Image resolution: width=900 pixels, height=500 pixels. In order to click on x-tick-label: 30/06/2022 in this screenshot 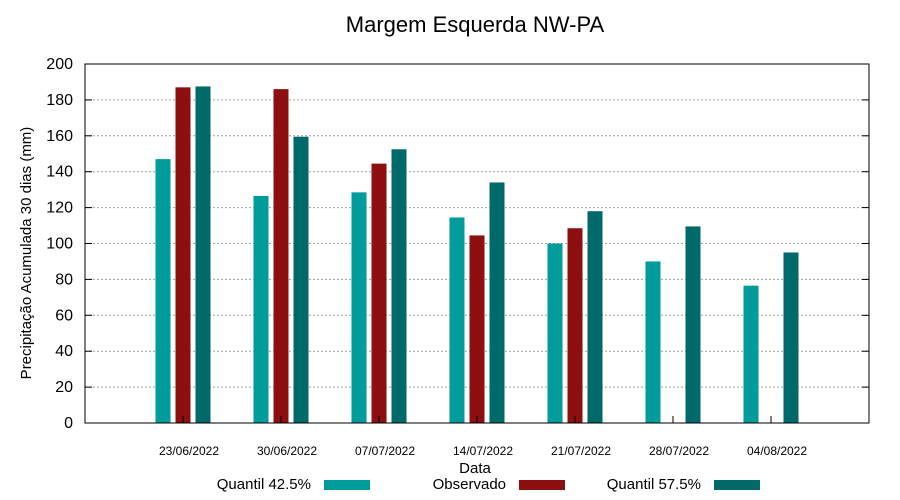, I will do `click(287, 451)`.